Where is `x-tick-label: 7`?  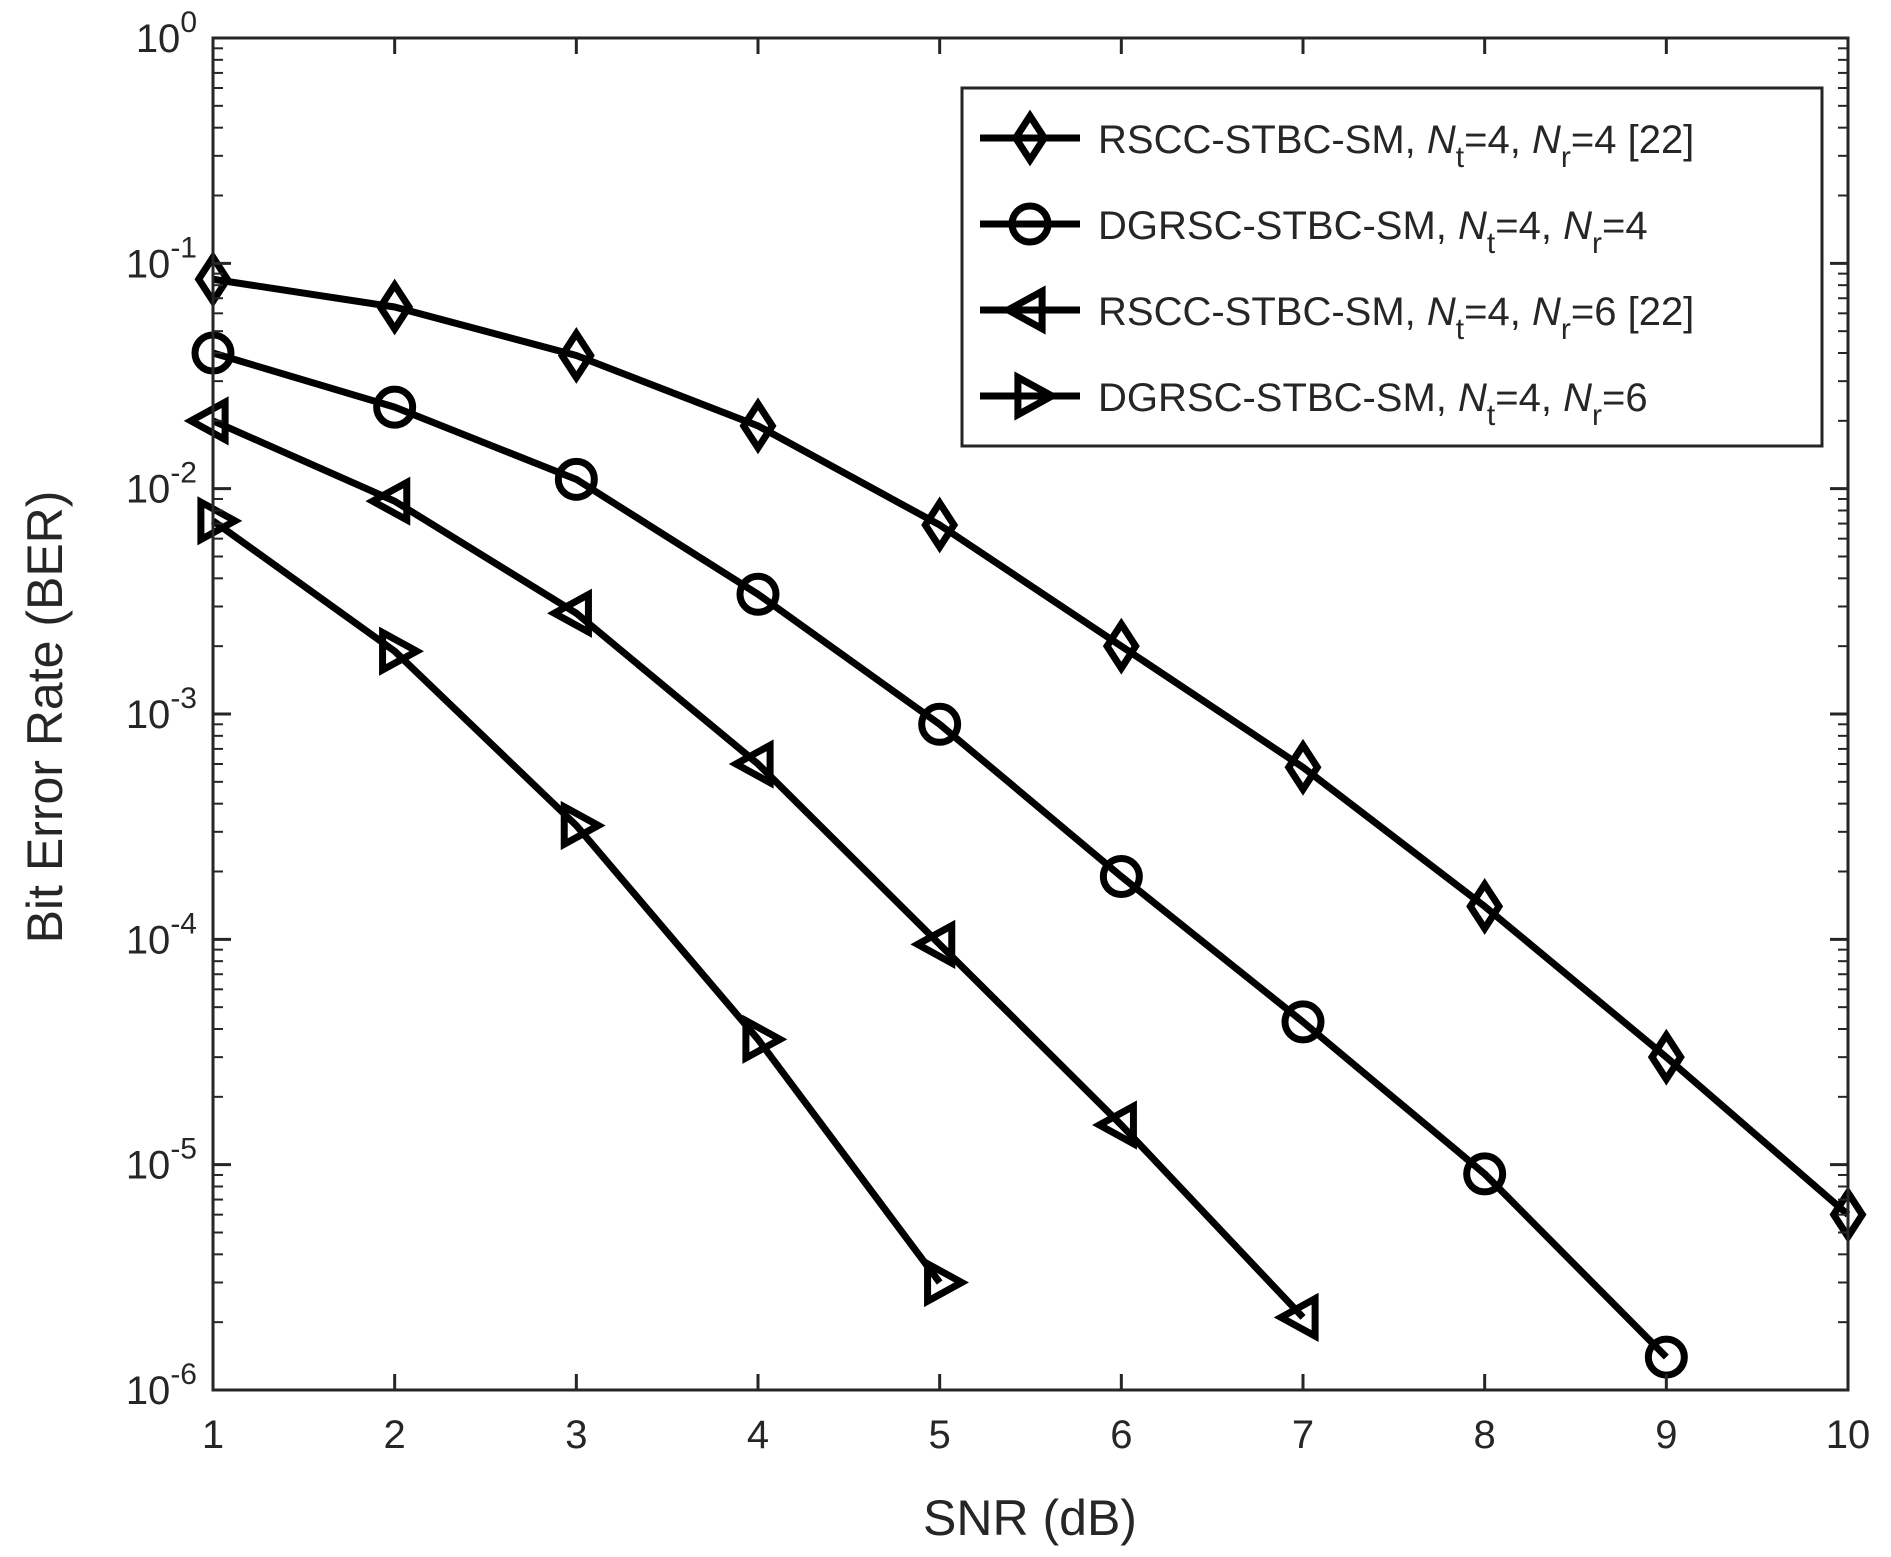 x-tick-label: 7 is located at coordinates (1303, 1435).